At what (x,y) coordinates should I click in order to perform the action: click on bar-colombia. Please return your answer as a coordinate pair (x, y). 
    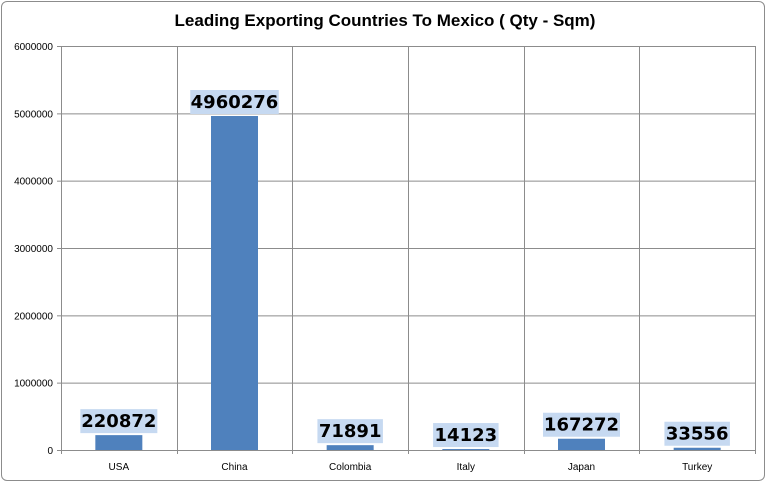
    Looking at the image, I should click on (350, 447).